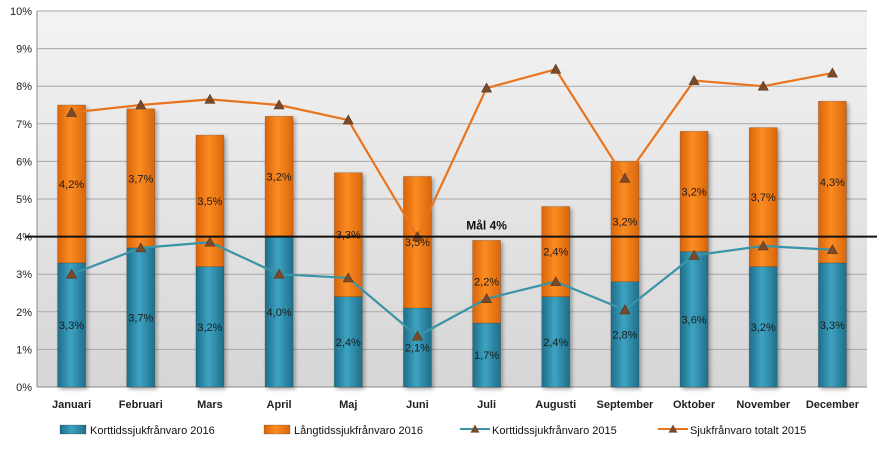 This screenshot has width=878, height=451. What do you see at coordinates (748, 431) in the screenshot?
I see `legend-label: Sjukfrånvaro totalt 2015` at bounding box center [748, 431].